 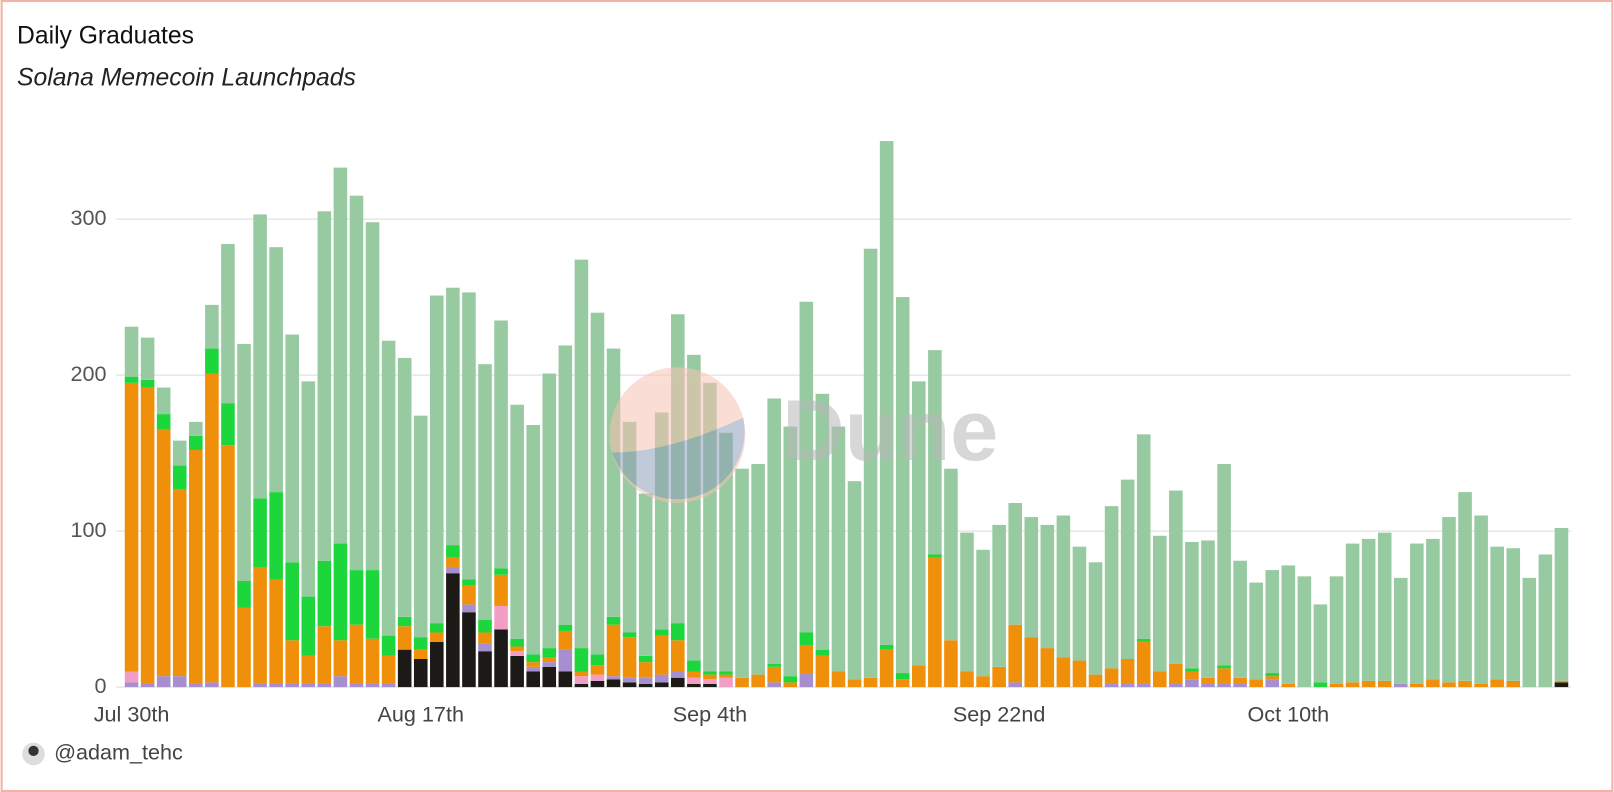 I want to click on y-tick-label: 200, so click(x=89, y=373).